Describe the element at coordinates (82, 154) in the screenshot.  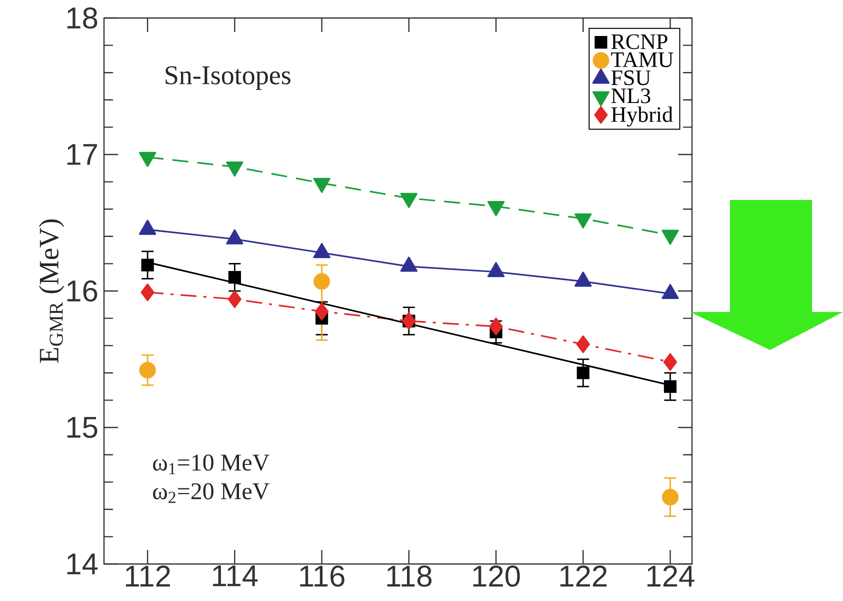
I see `y-tick-label: 17` at that location.